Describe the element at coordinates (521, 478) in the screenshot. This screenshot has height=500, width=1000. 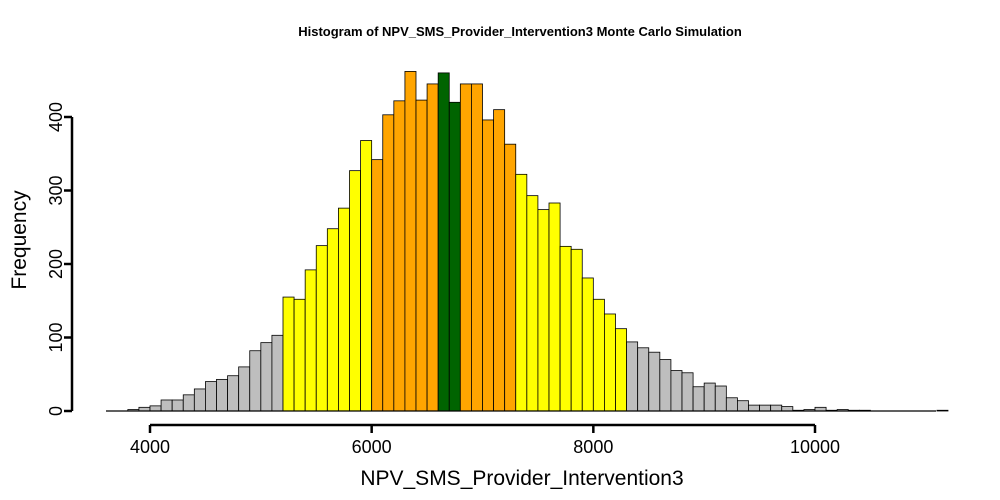
I see `x-axis-label: NPV_SMS_Provider_Intervention3` at that location.